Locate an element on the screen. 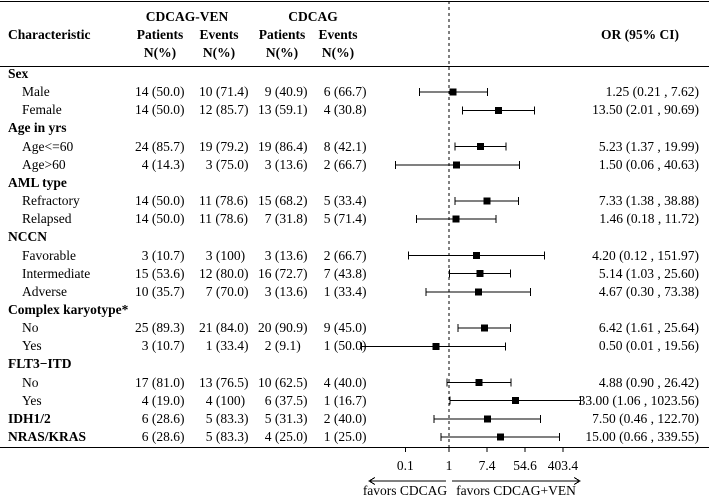 The width and height of the screenshot is (709, 498). cdcag-patients-cell: 5 (31.3) is located at coordinates (286, 418).